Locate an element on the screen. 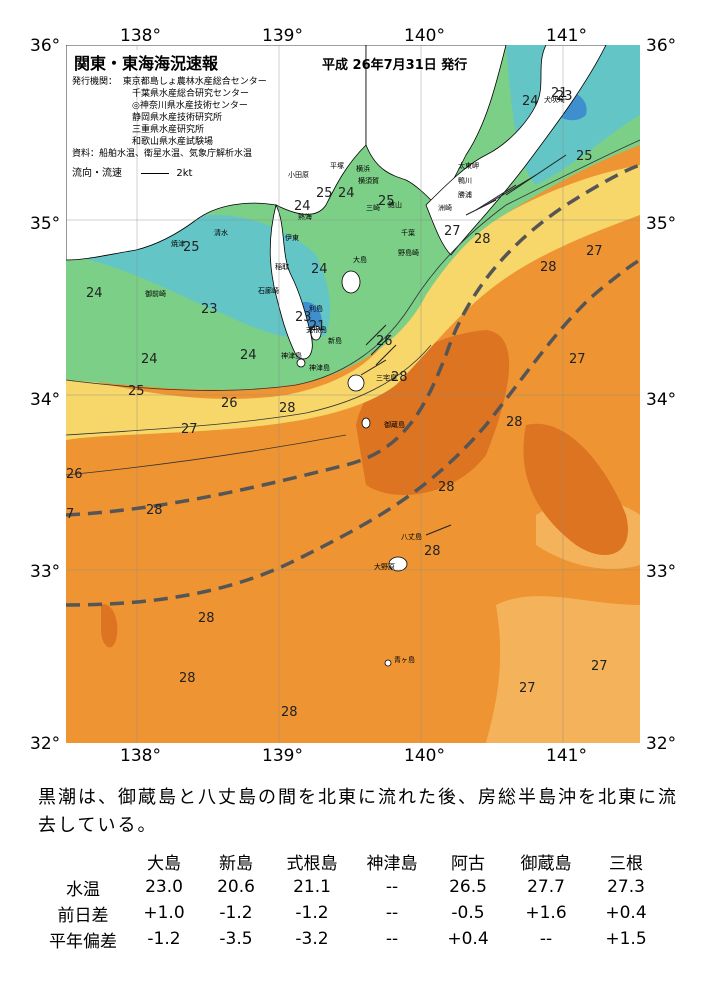 Image resolution: width=709 pixels, height=1002 pixels. table-cell: 26.5 is located at coordinates (468, 887).